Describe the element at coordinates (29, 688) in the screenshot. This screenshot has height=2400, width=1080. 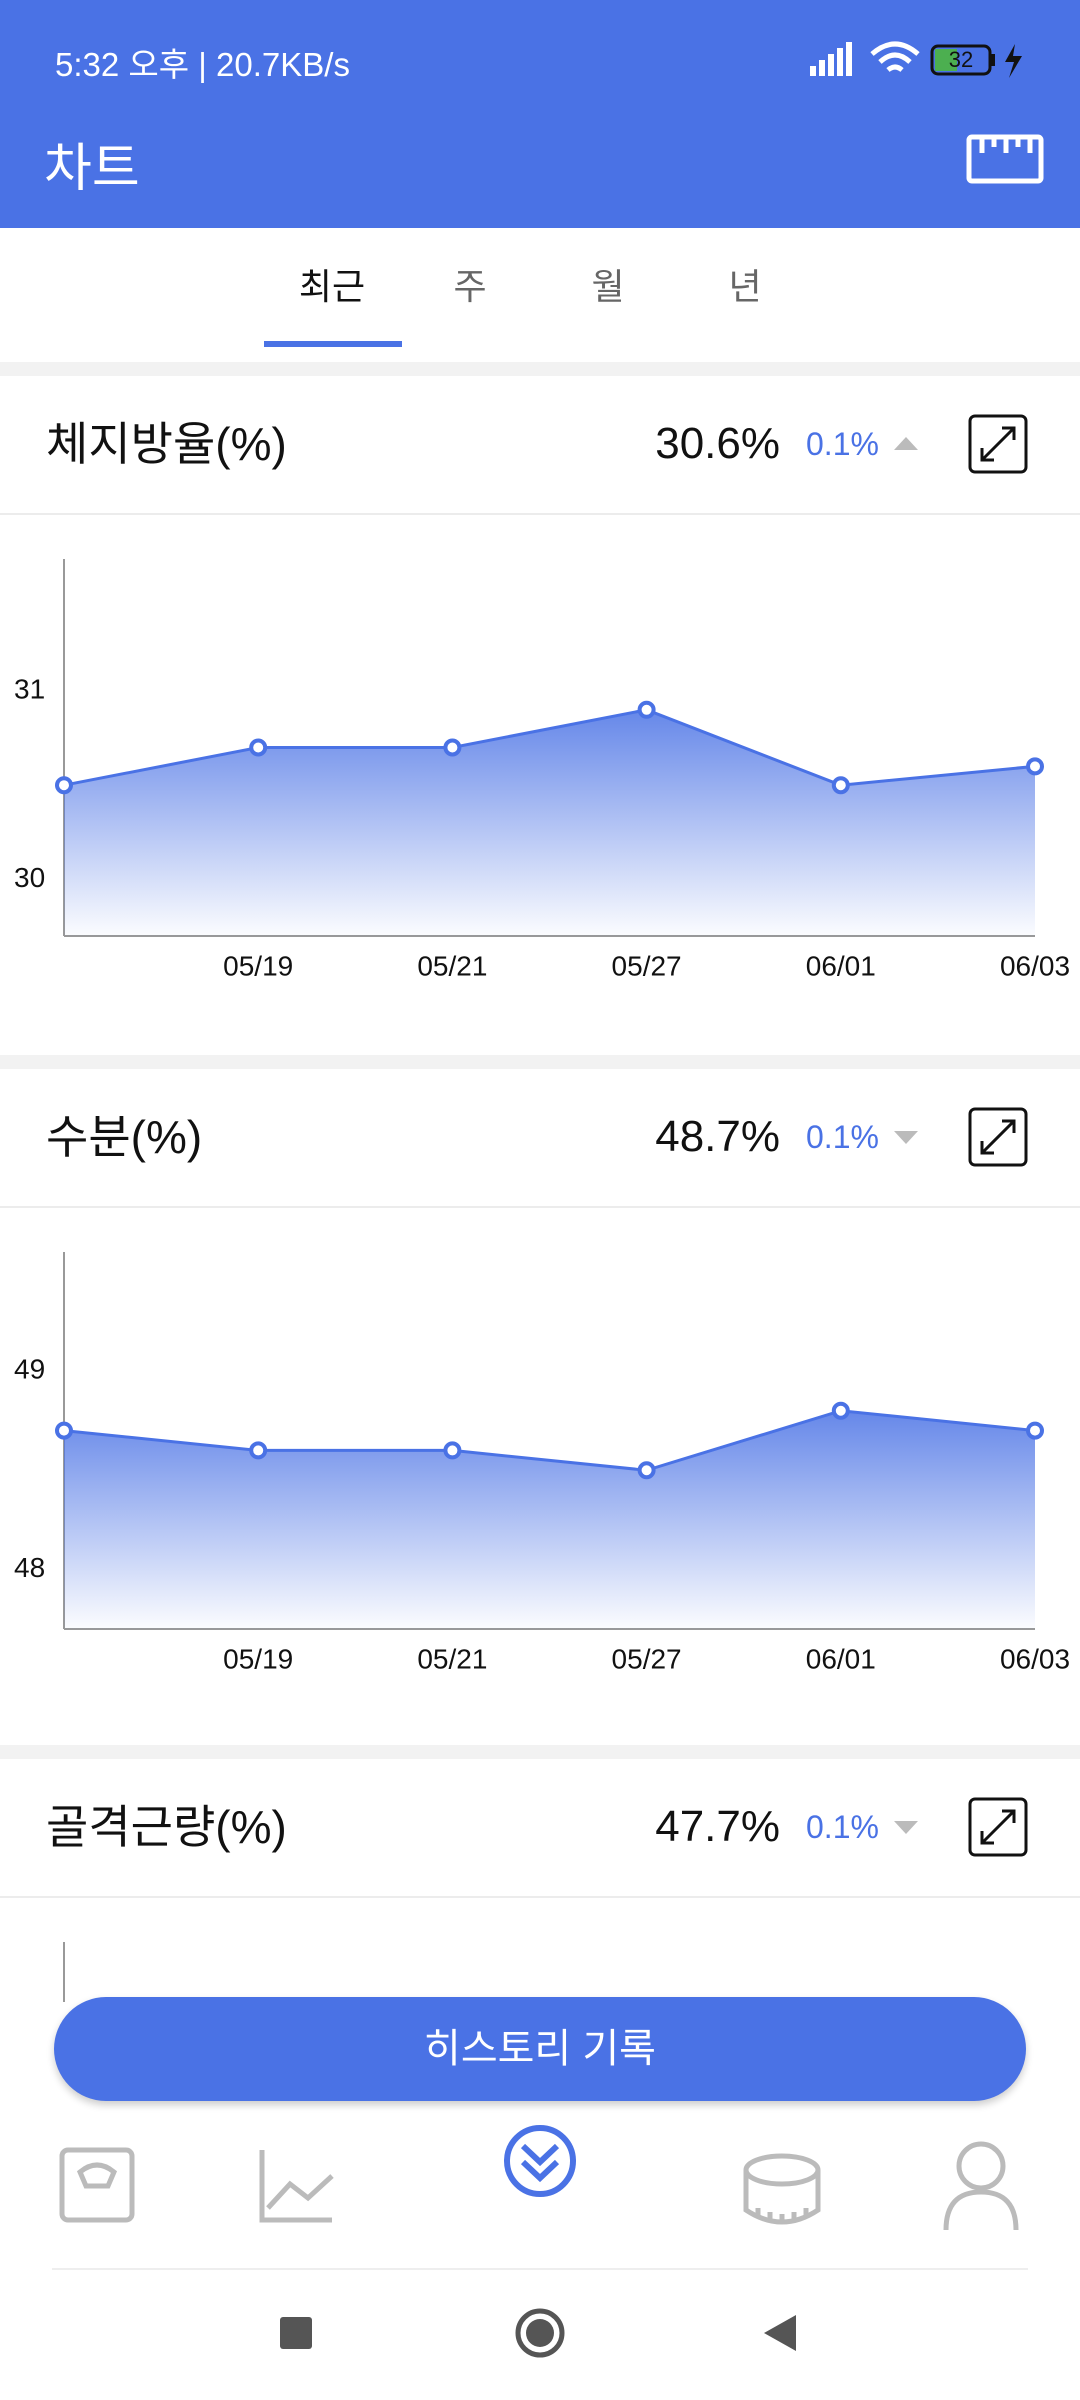
I see `y-tick-label: 31` at that location.